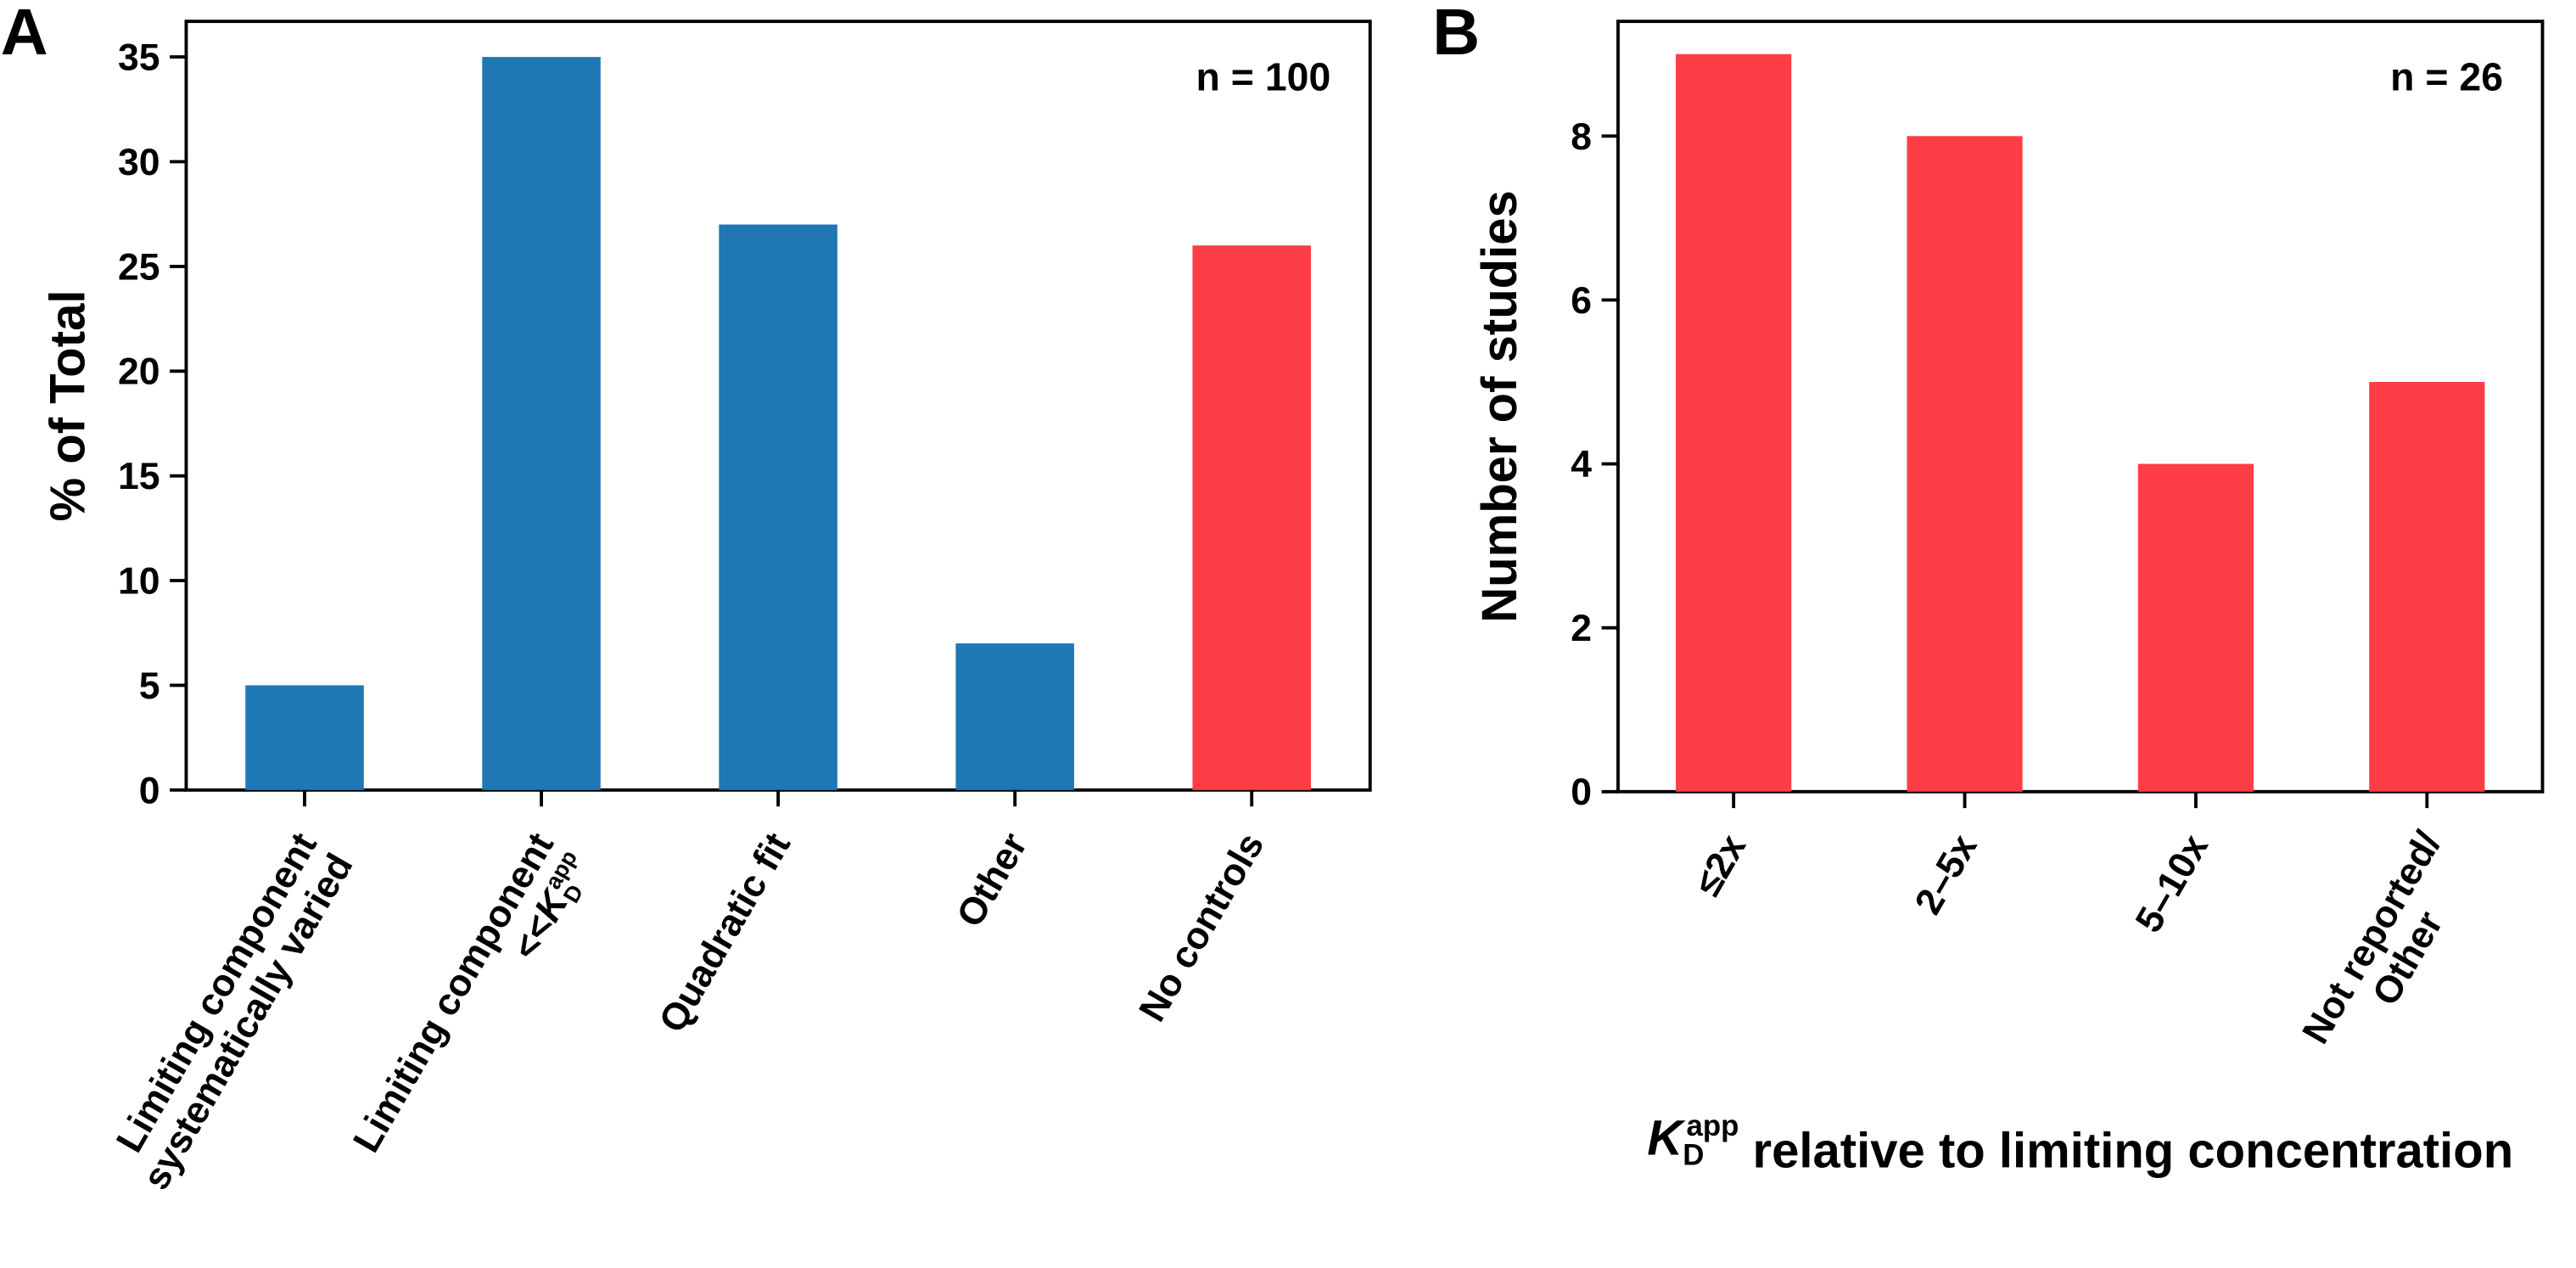 The height and width of the screenshot is (1268, 2576). I want to click on x-tick-label: Limiting componentsystematically varied, so click(230, 1011).